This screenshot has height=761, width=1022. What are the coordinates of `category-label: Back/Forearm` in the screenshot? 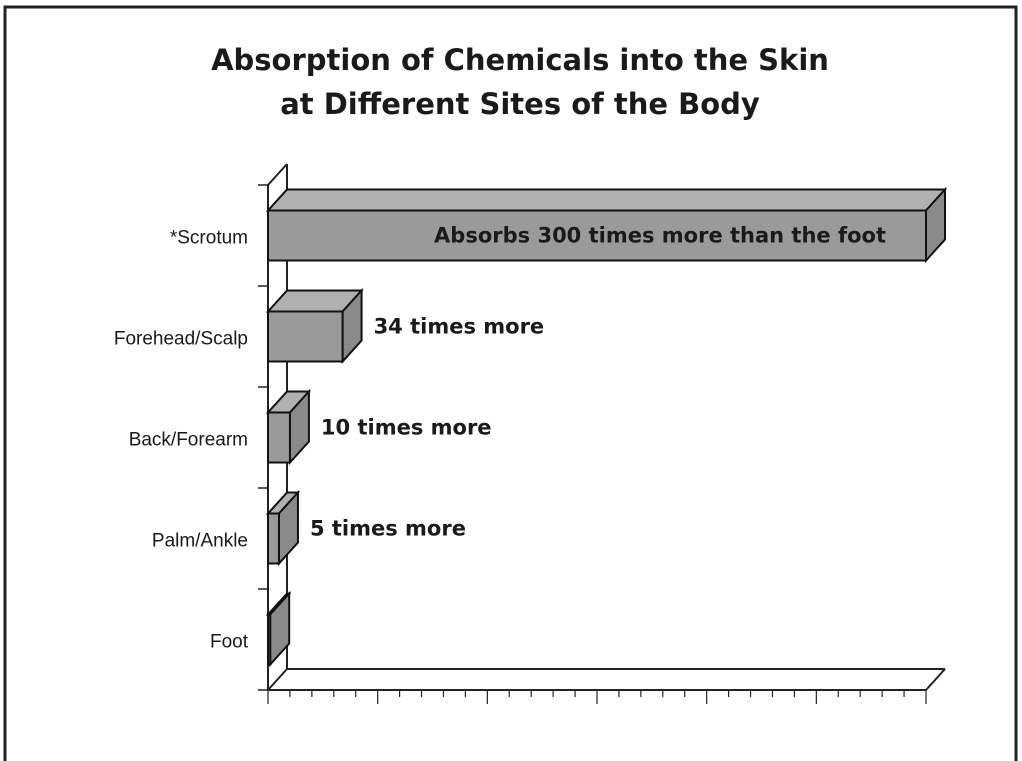 It's located at (188, 440).